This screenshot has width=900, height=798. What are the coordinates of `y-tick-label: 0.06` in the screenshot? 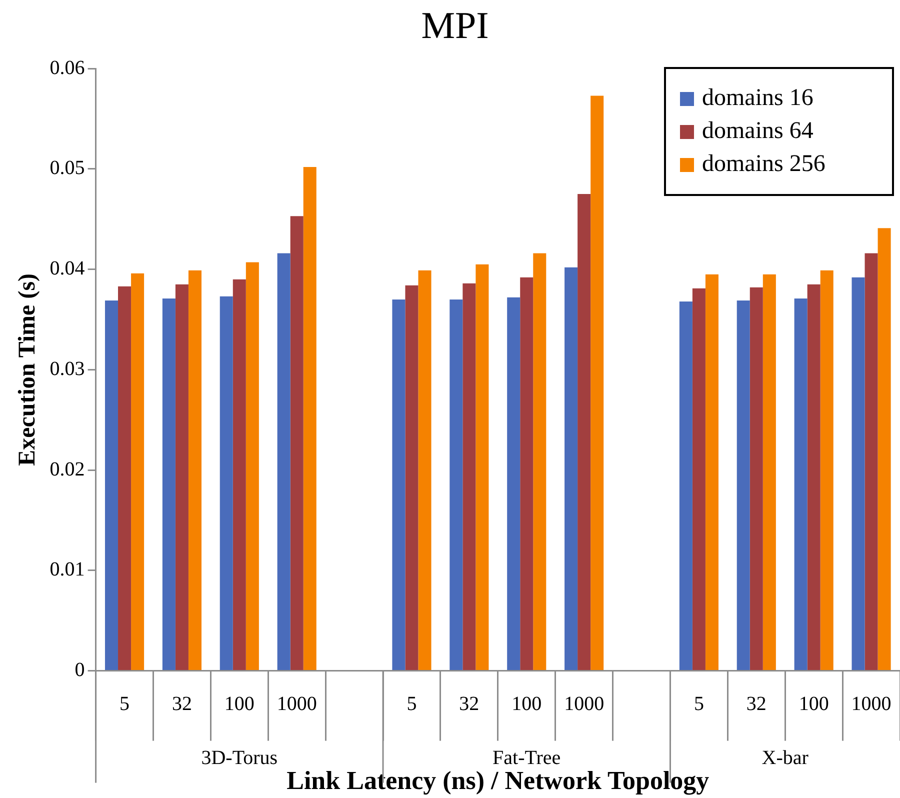 It's located at (67, 67).